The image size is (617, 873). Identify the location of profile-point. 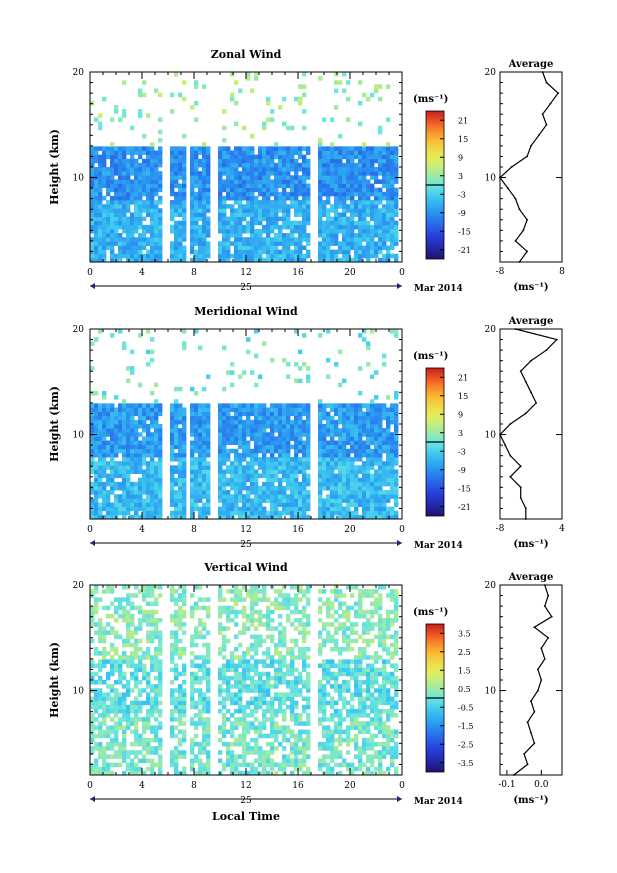
(510, 424).